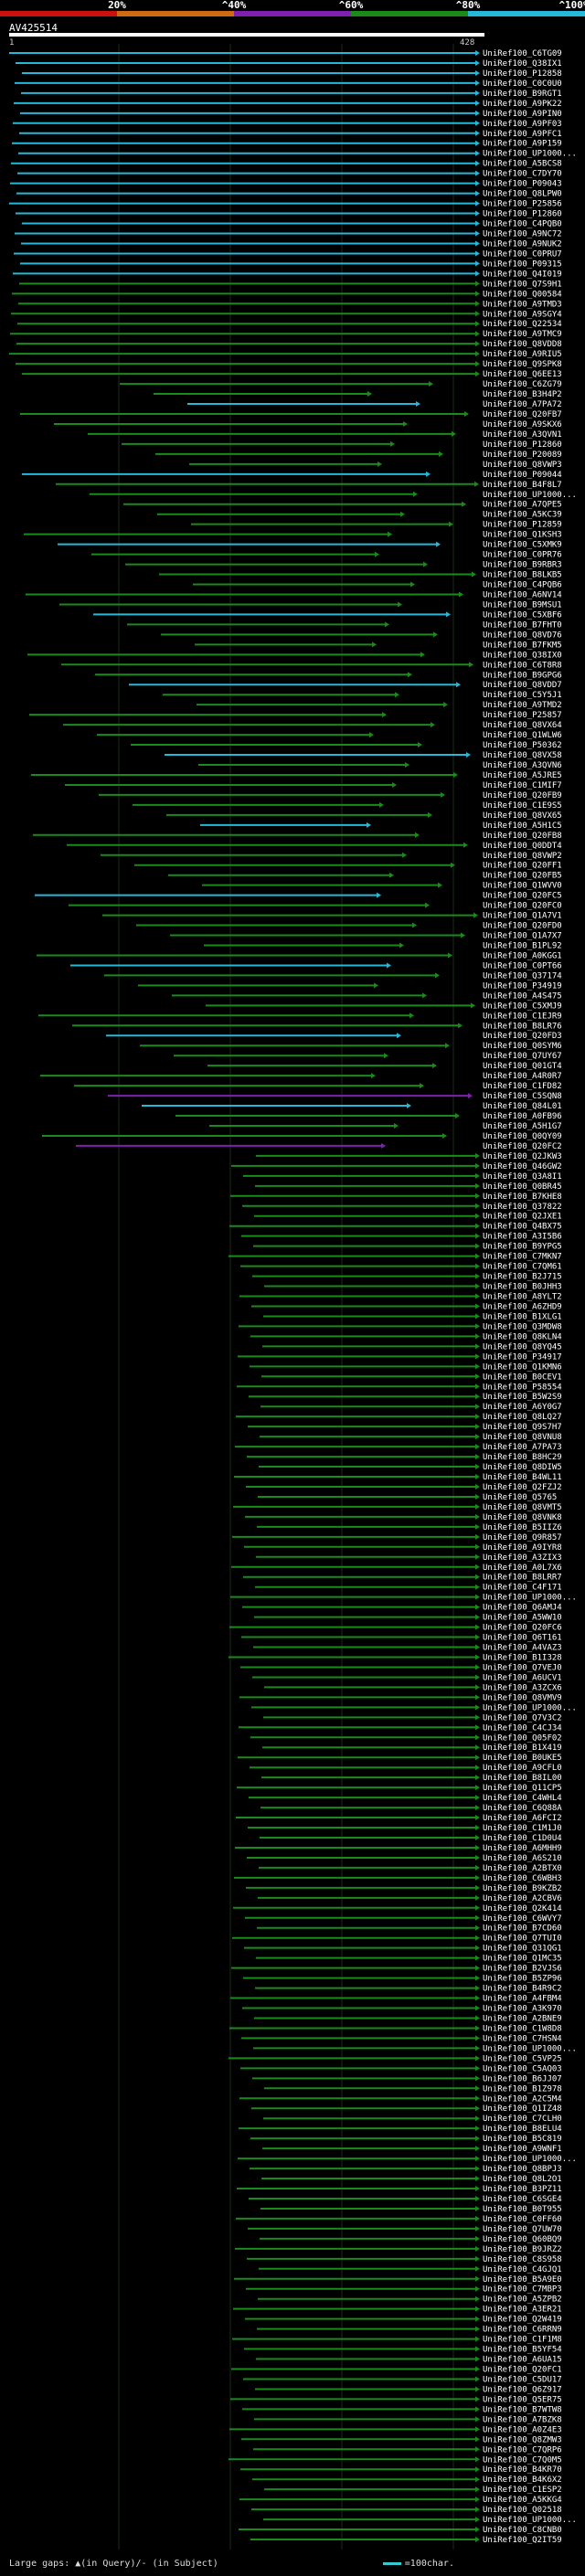 The height and width of the screenshot is (2576, 585). What do you see at coordinates (522, 1387) in the screenshot?
I see `hit-label: UniRef100_P58554` at bounding box center [522, 1387].